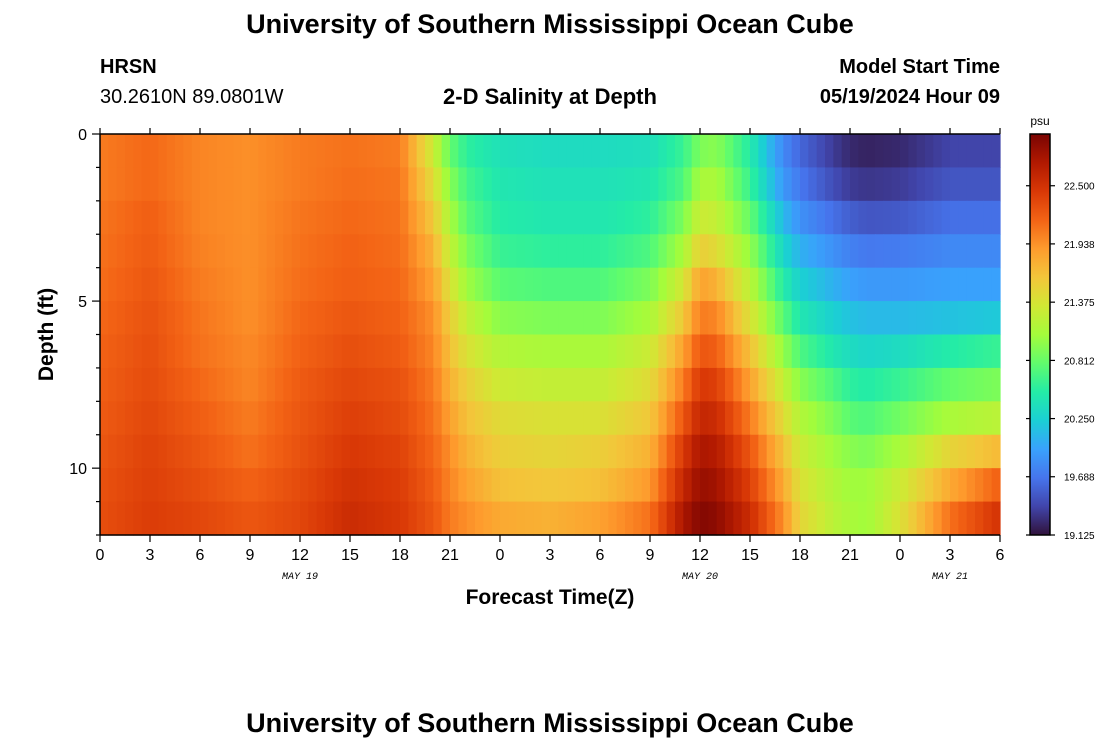 This screenshot has height=750, width=1100. I want to click on x-tick-label: 6, so click(600, 555).